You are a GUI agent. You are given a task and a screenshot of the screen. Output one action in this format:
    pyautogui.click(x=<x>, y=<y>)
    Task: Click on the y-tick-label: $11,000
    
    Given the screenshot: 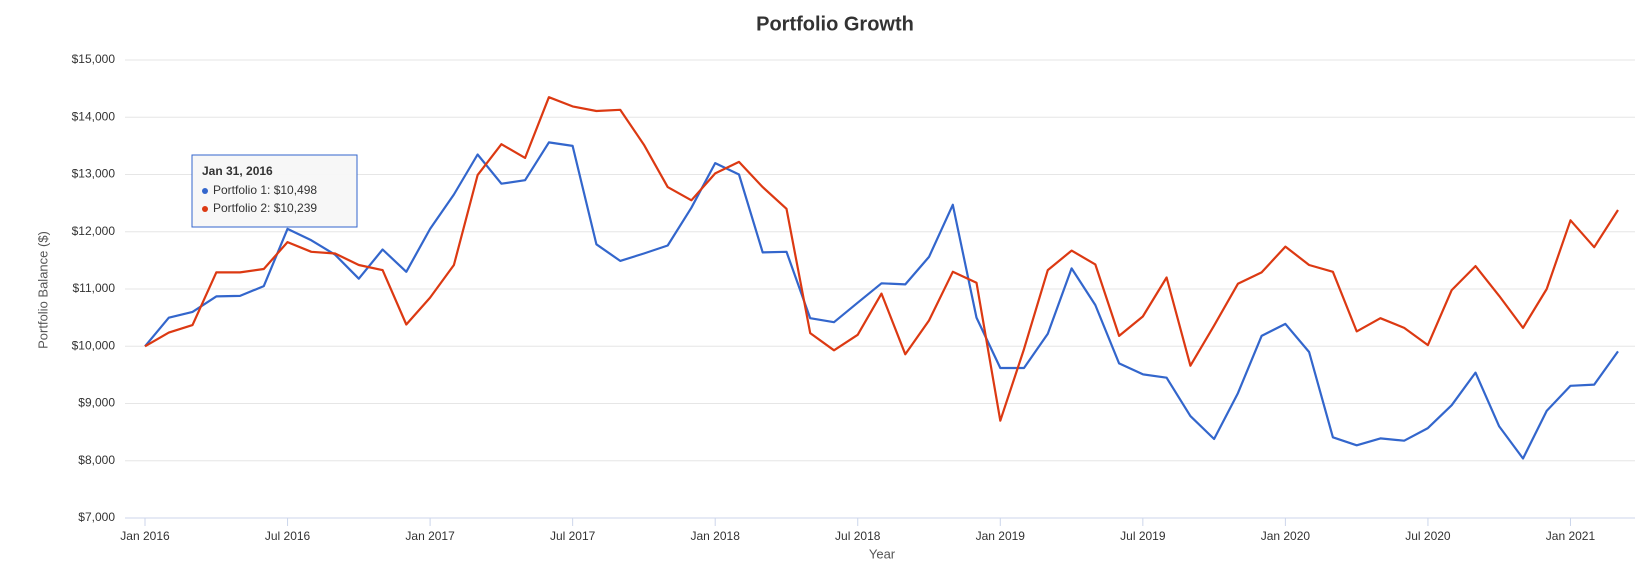 What is the action you would take?
    pyautogui.click(x=94, y=288)
    